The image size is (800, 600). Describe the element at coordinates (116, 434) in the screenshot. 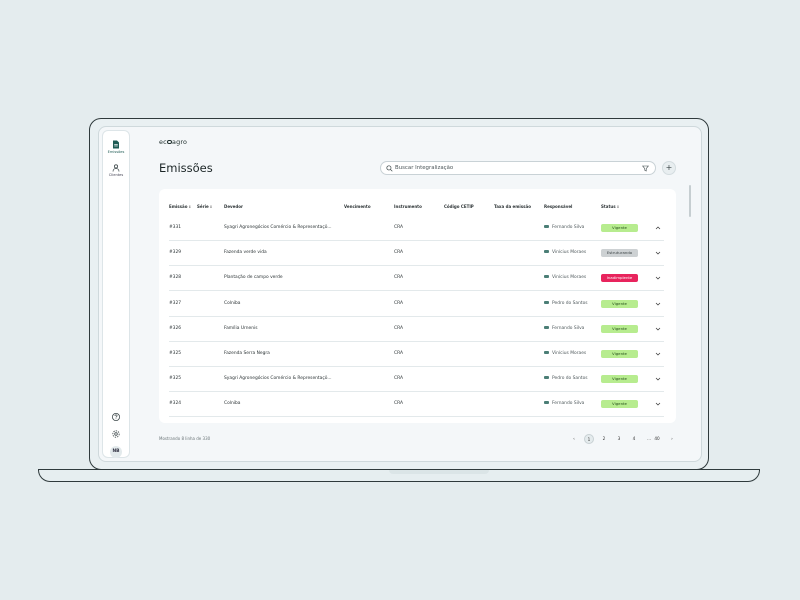

I see `gear-icon` at that location.